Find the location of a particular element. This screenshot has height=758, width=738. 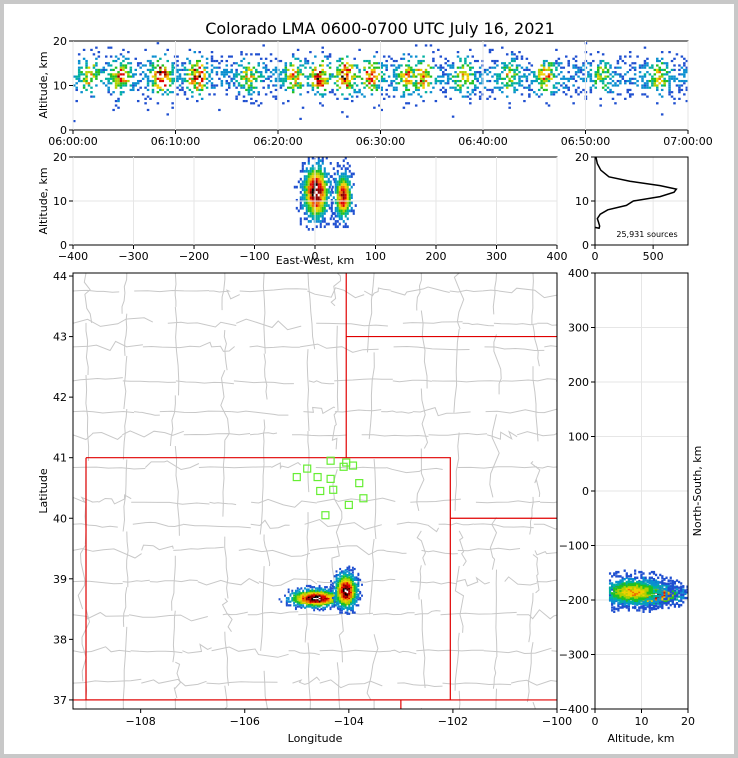

time-height-ytick-label: 0 is located at coordinates (63, 130).